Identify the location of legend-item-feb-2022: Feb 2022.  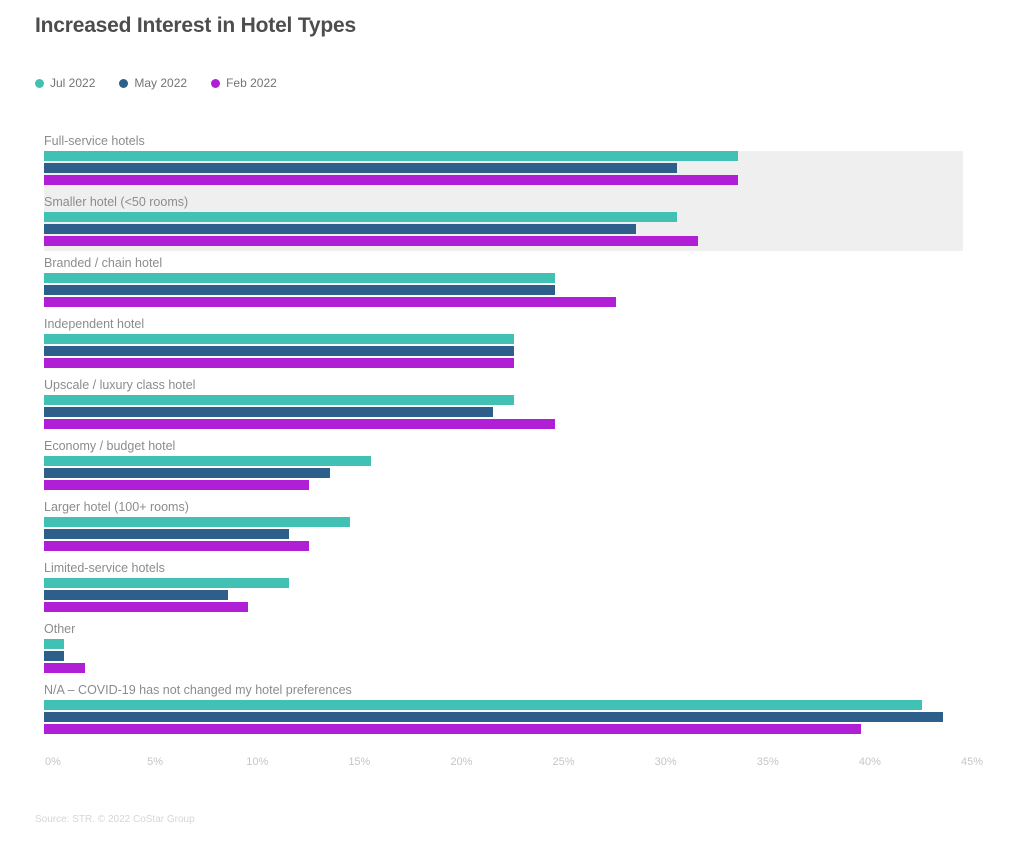
(244, 83).